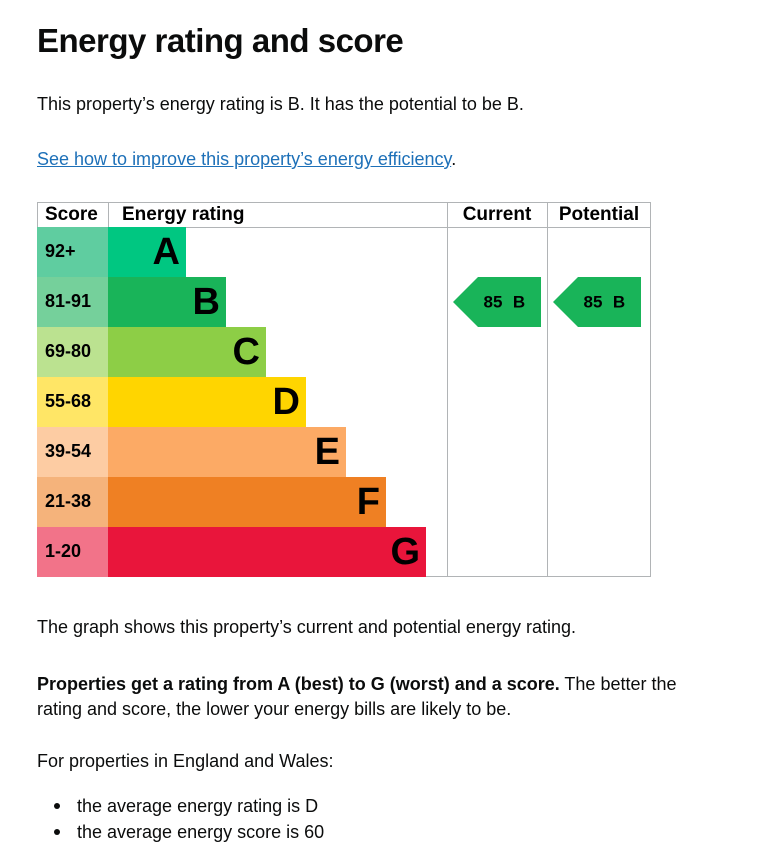 The height and width of the screenshot is (857, 776). I want to click on rating-letter: G, so click(405, 552).